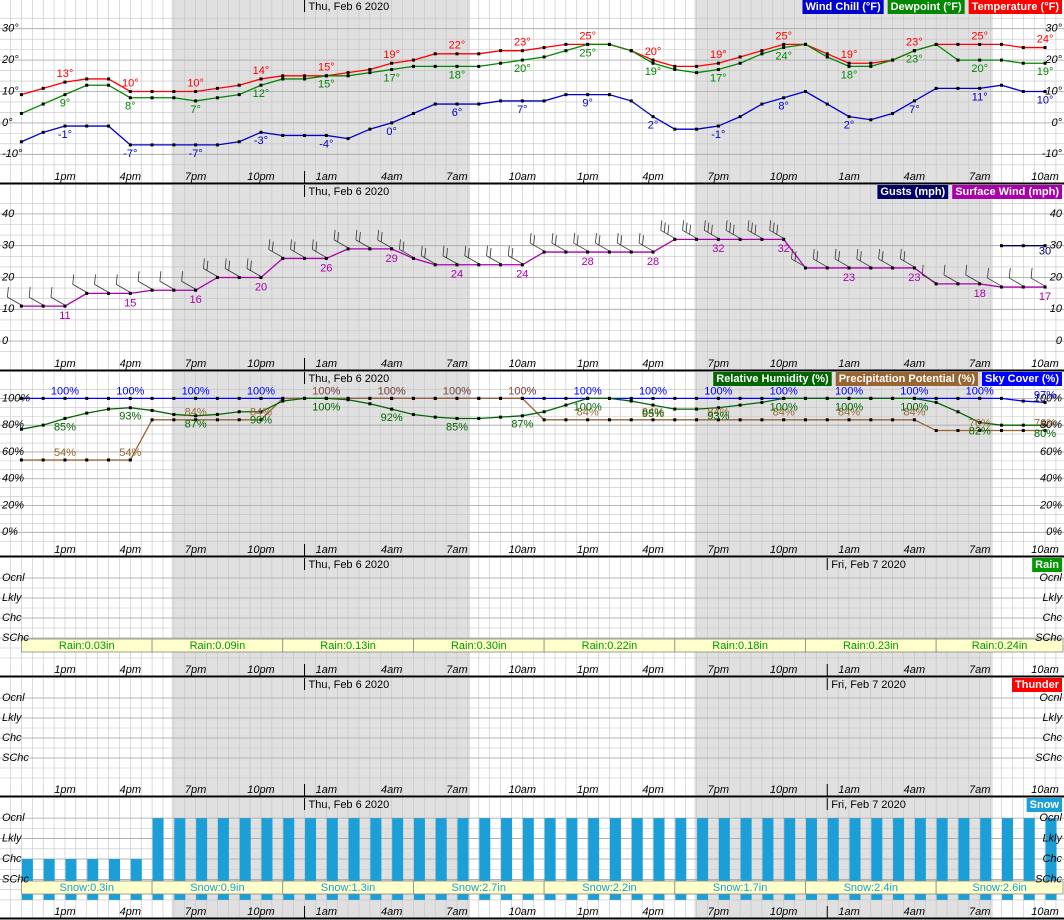  Describe the element at coordinates (868, 805) in the screenshot. I see `date-label: Fri, Feb 7 2020` at that location.